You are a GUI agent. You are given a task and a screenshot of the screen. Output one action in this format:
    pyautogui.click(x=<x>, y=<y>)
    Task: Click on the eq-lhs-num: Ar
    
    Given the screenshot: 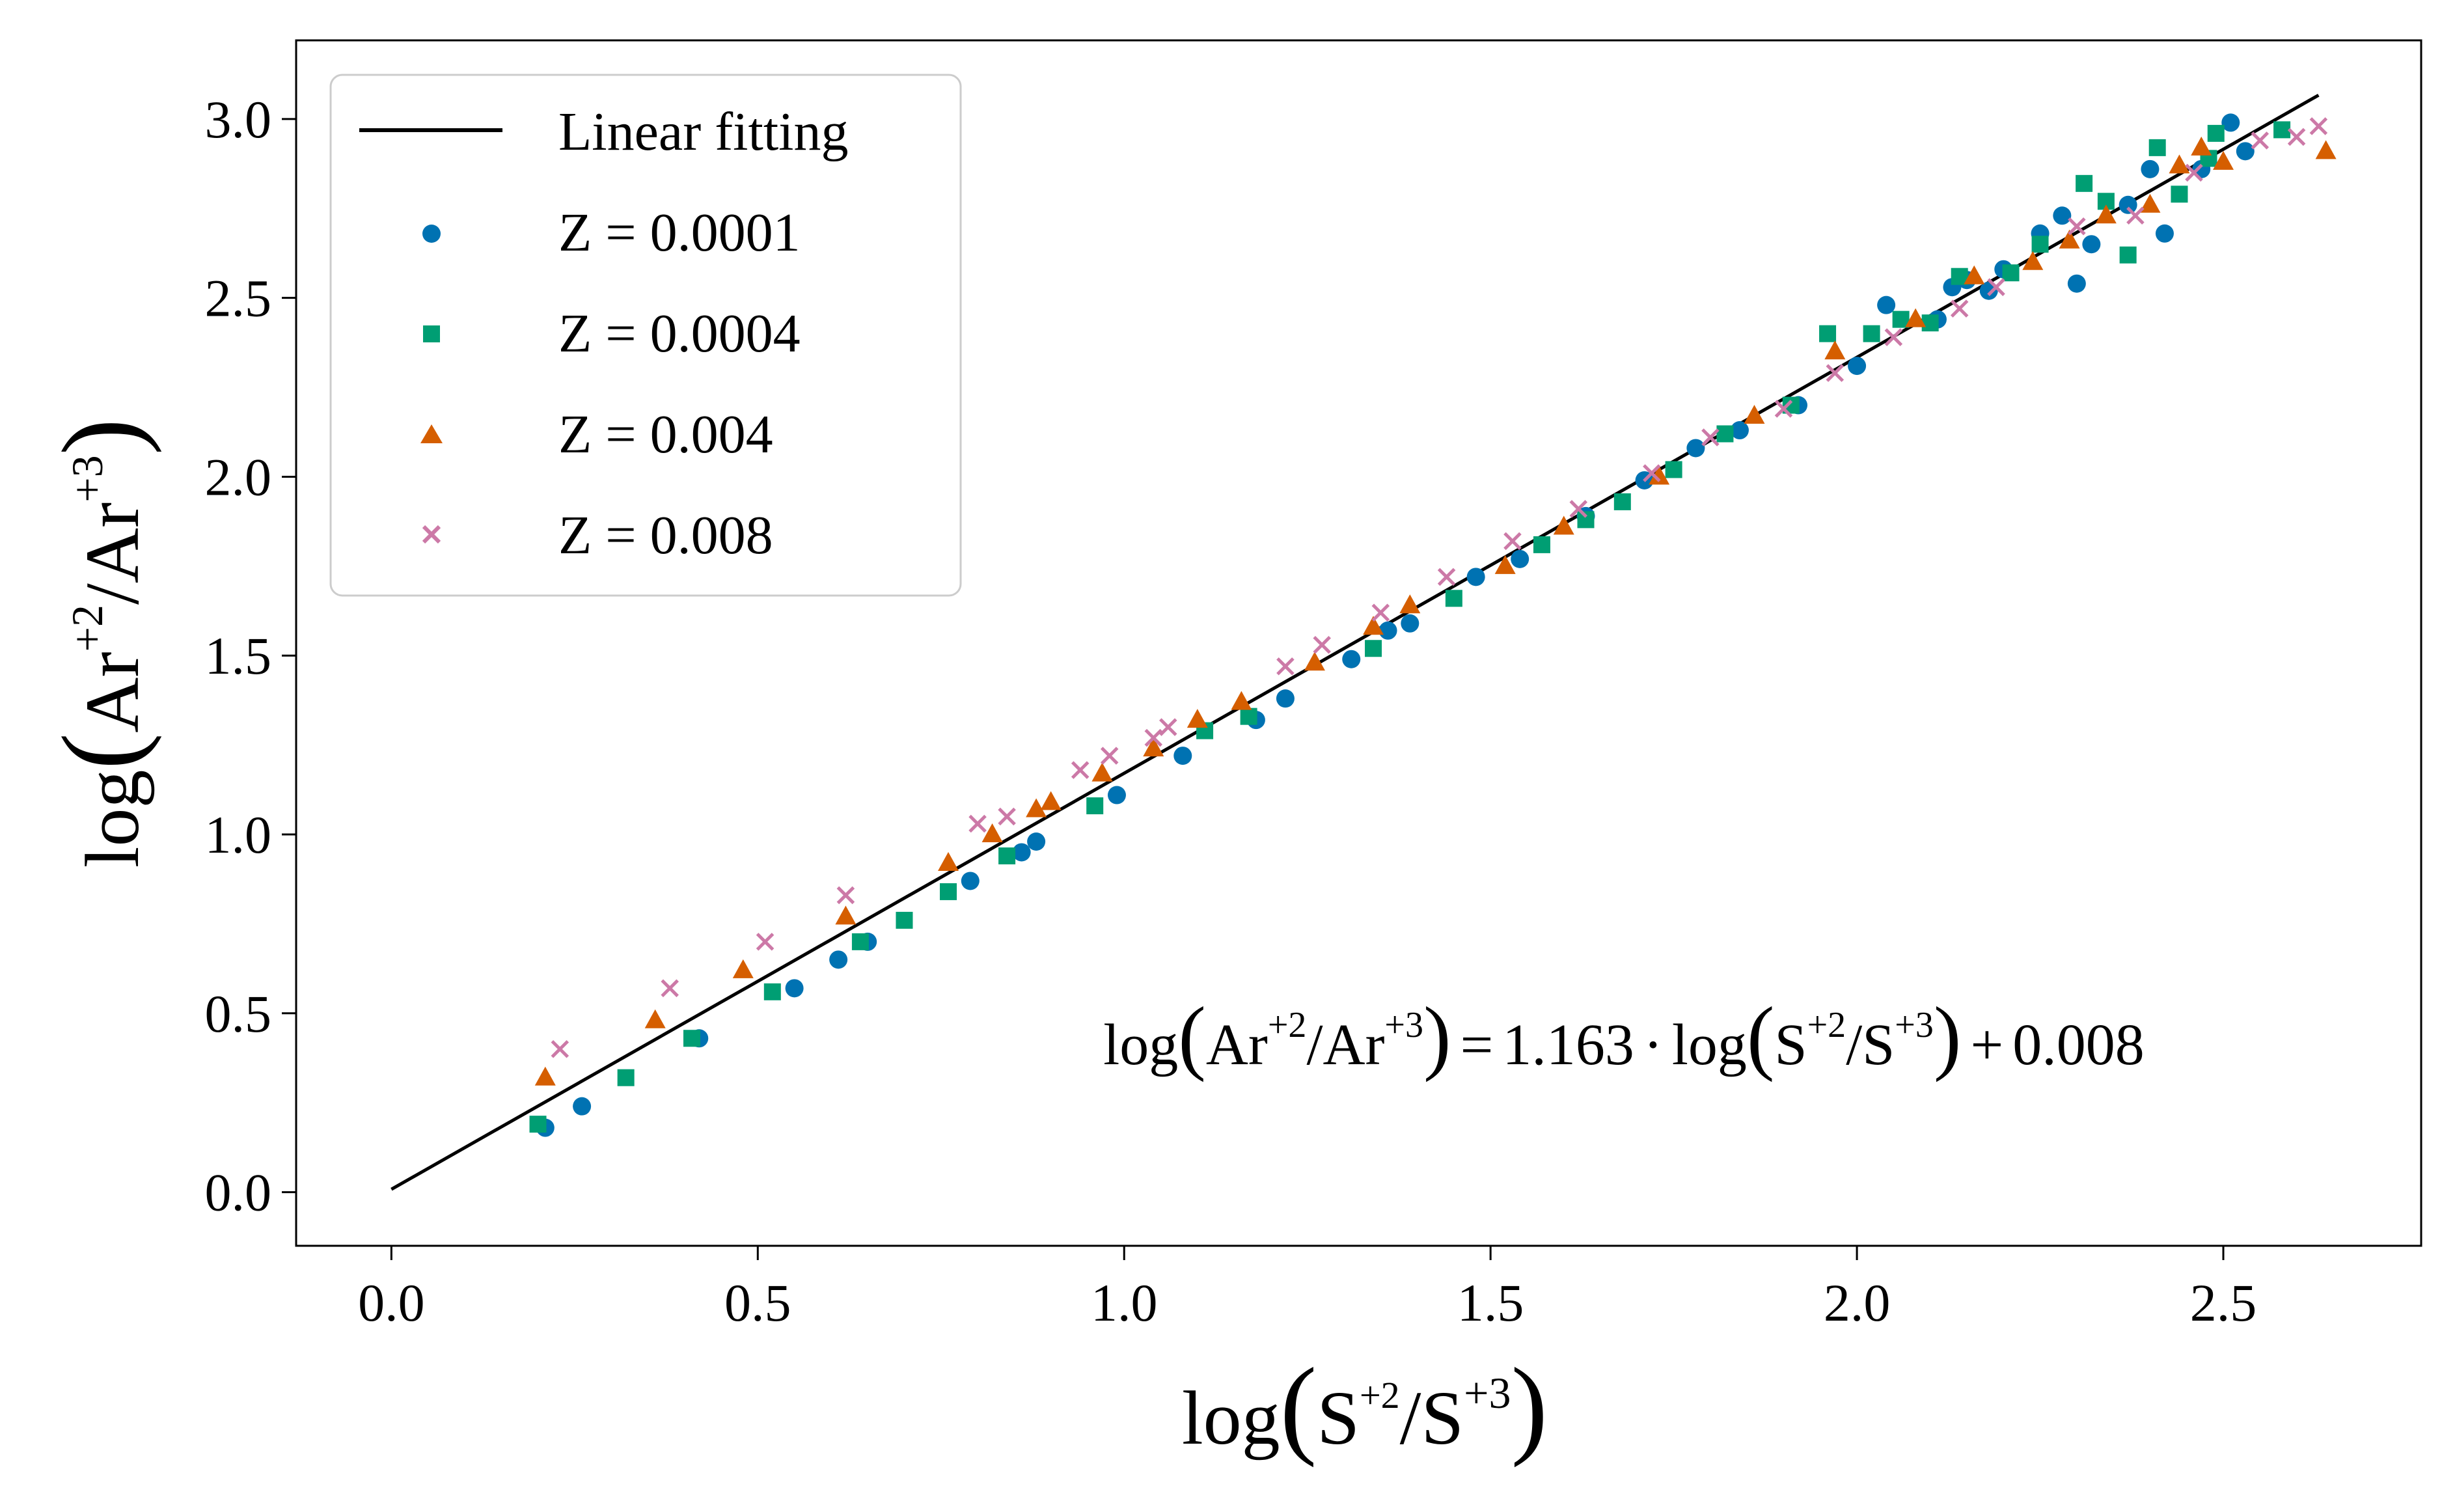 What is the action you would take?
    pyautogui.click(x=1237, y=1045)
    